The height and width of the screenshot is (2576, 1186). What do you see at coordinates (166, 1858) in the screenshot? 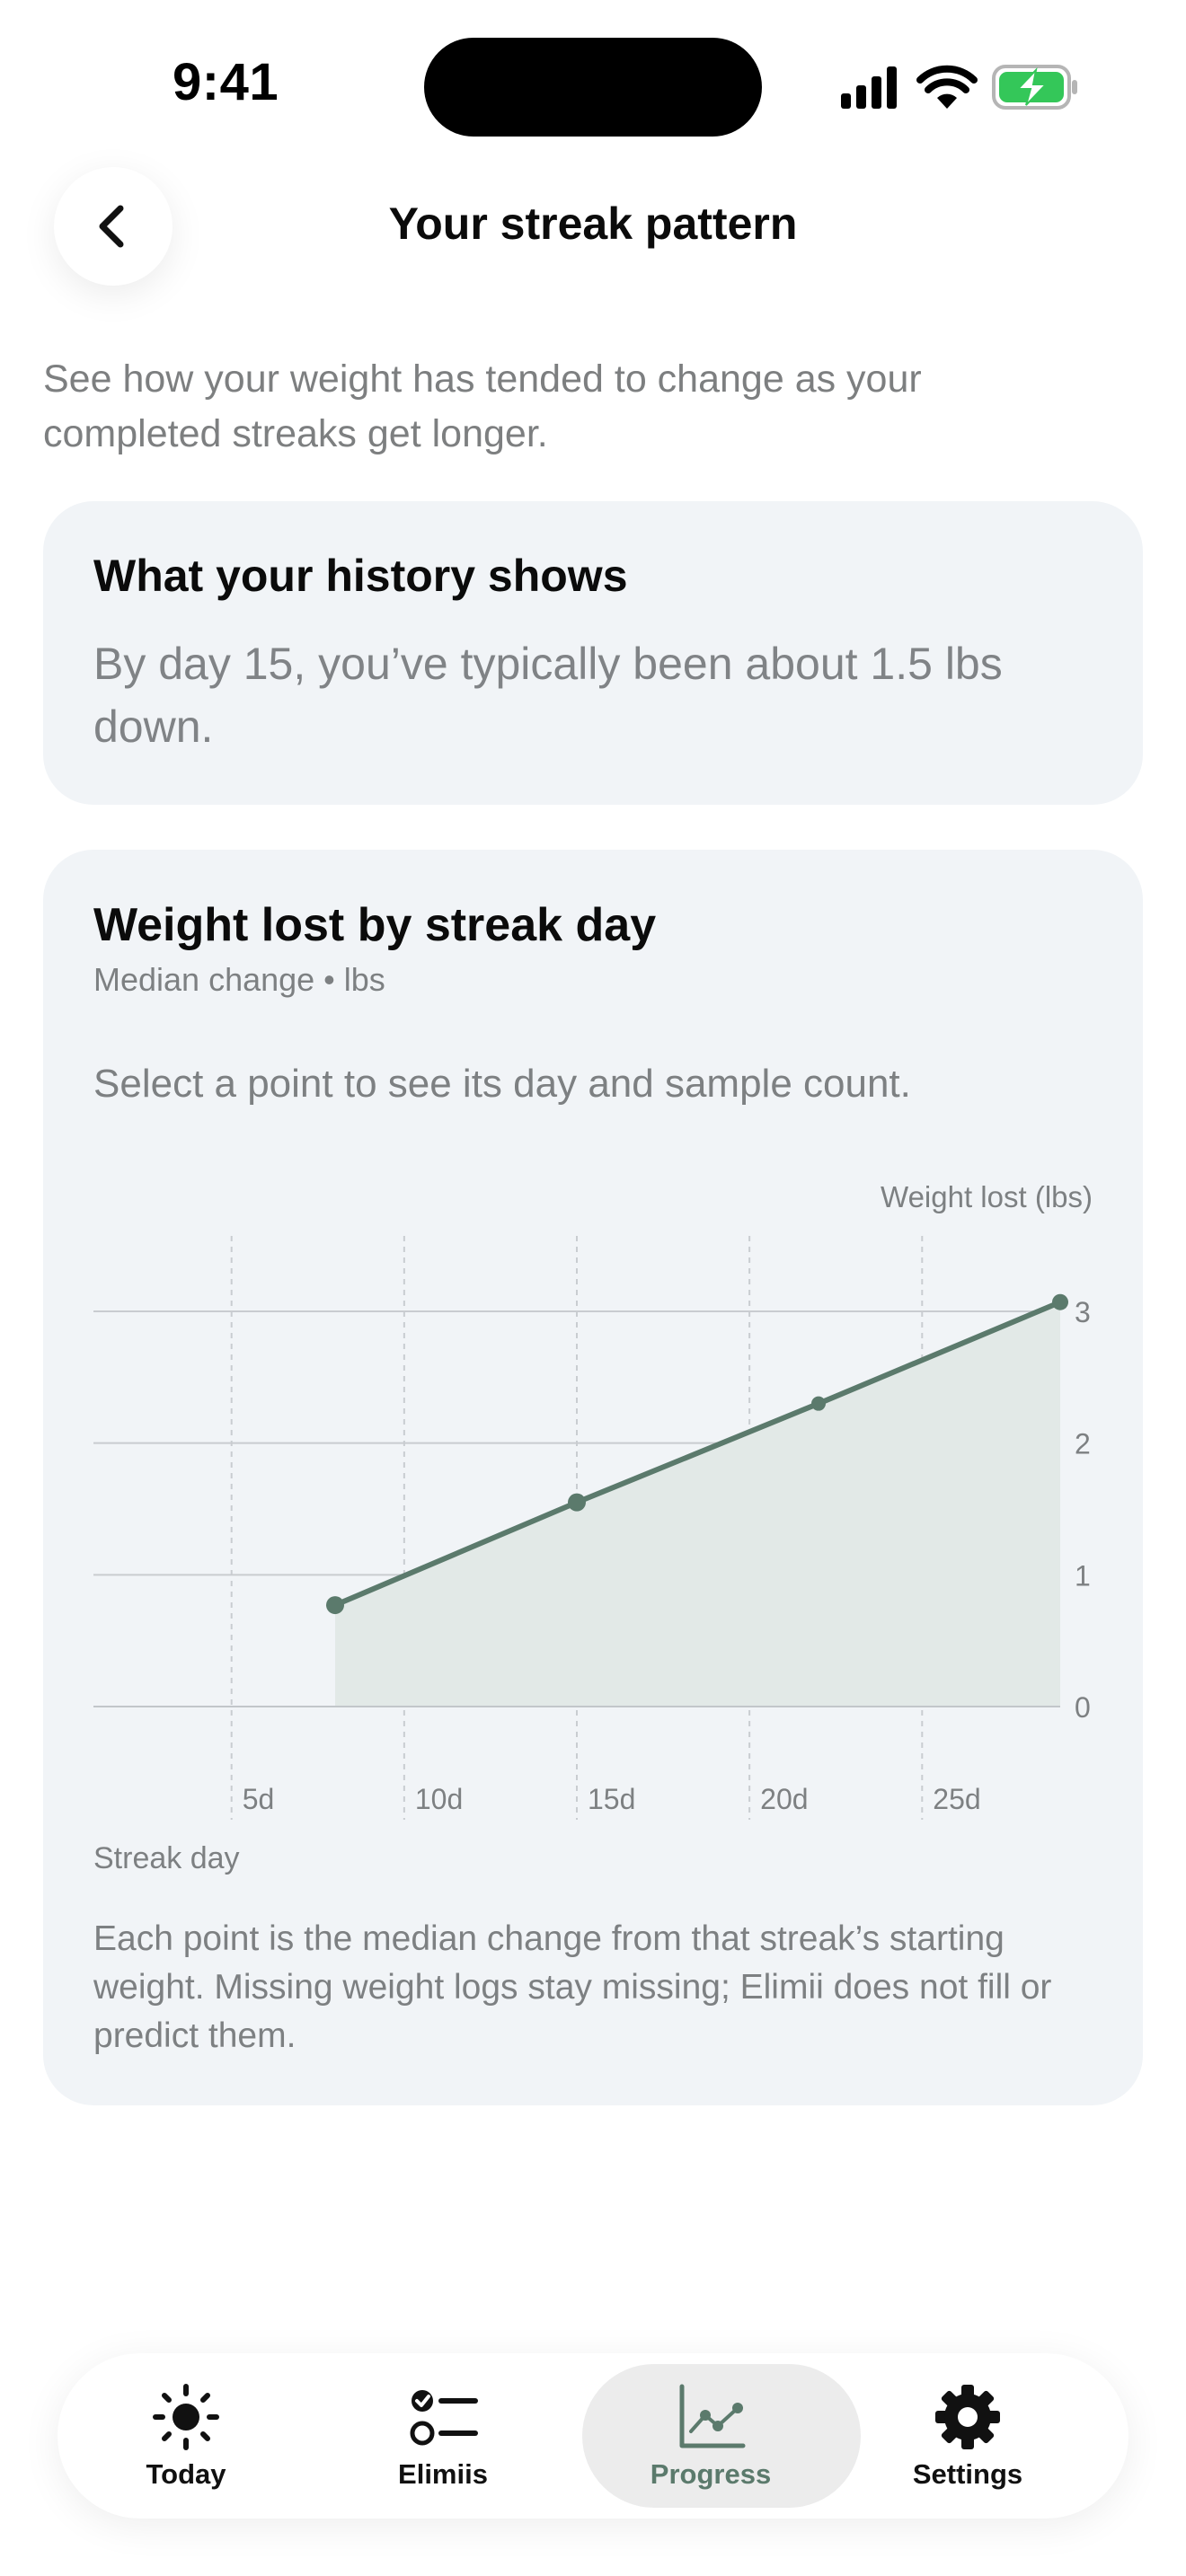
I see `x-axis-title: Streak day` at bounding box center [166, 1858].